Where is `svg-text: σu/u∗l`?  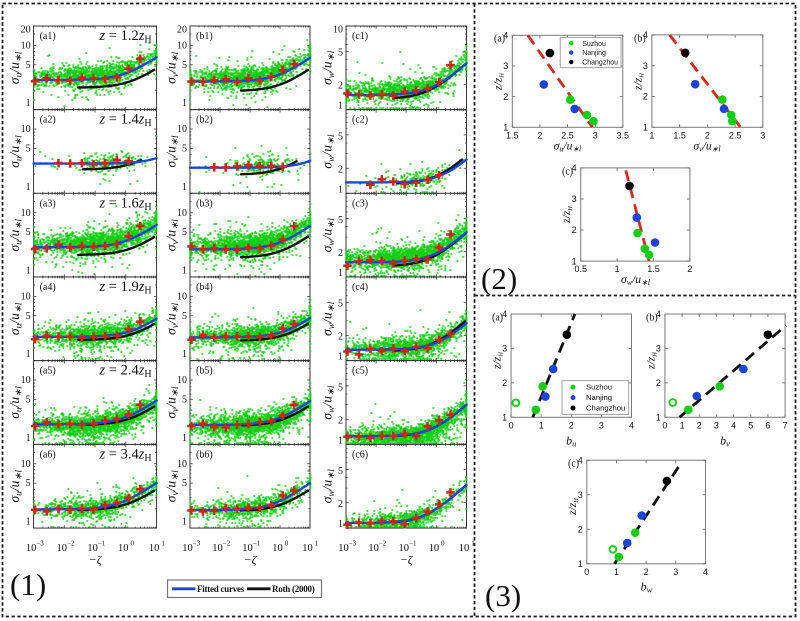
svg-text: σu/u∗l is located at coordinates (568, 147).